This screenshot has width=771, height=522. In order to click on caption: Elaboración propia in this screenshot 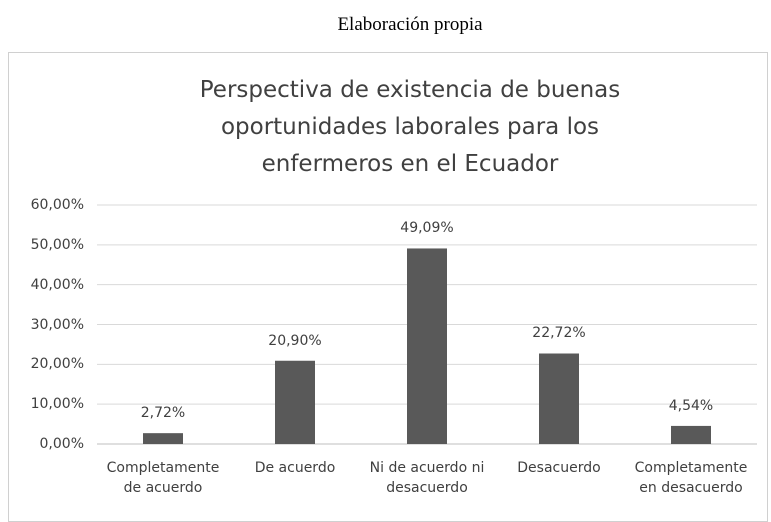, I will do `click(410, 24)`.